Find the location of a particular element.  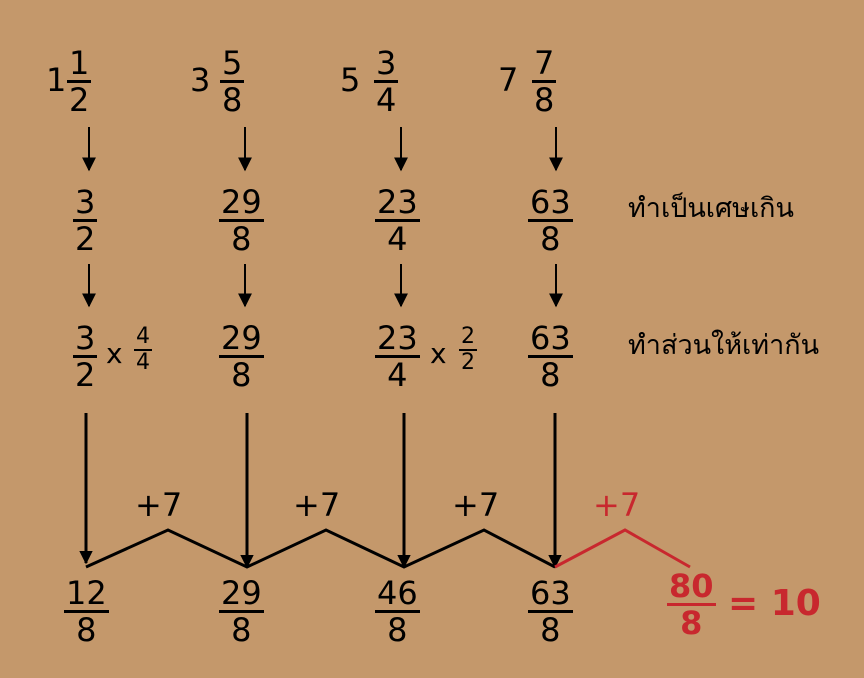

sequence-term: 29 8 is located at coordinates (241, 611).